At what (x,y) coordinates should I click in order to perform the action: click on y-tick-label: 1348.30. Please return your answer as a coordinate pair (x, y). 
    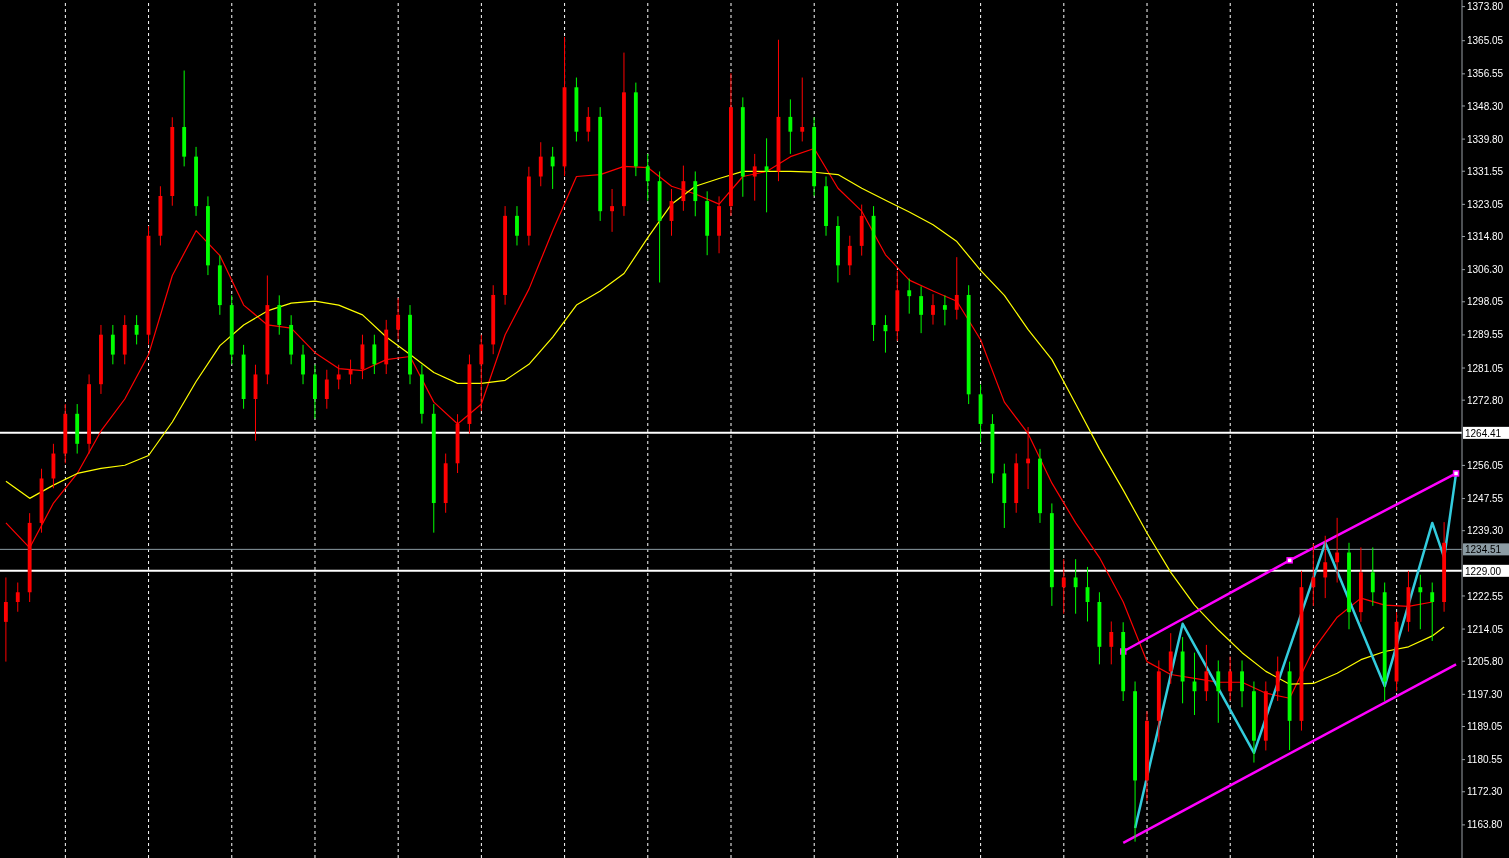
    Looking at the image, I should click on (1485, 106).